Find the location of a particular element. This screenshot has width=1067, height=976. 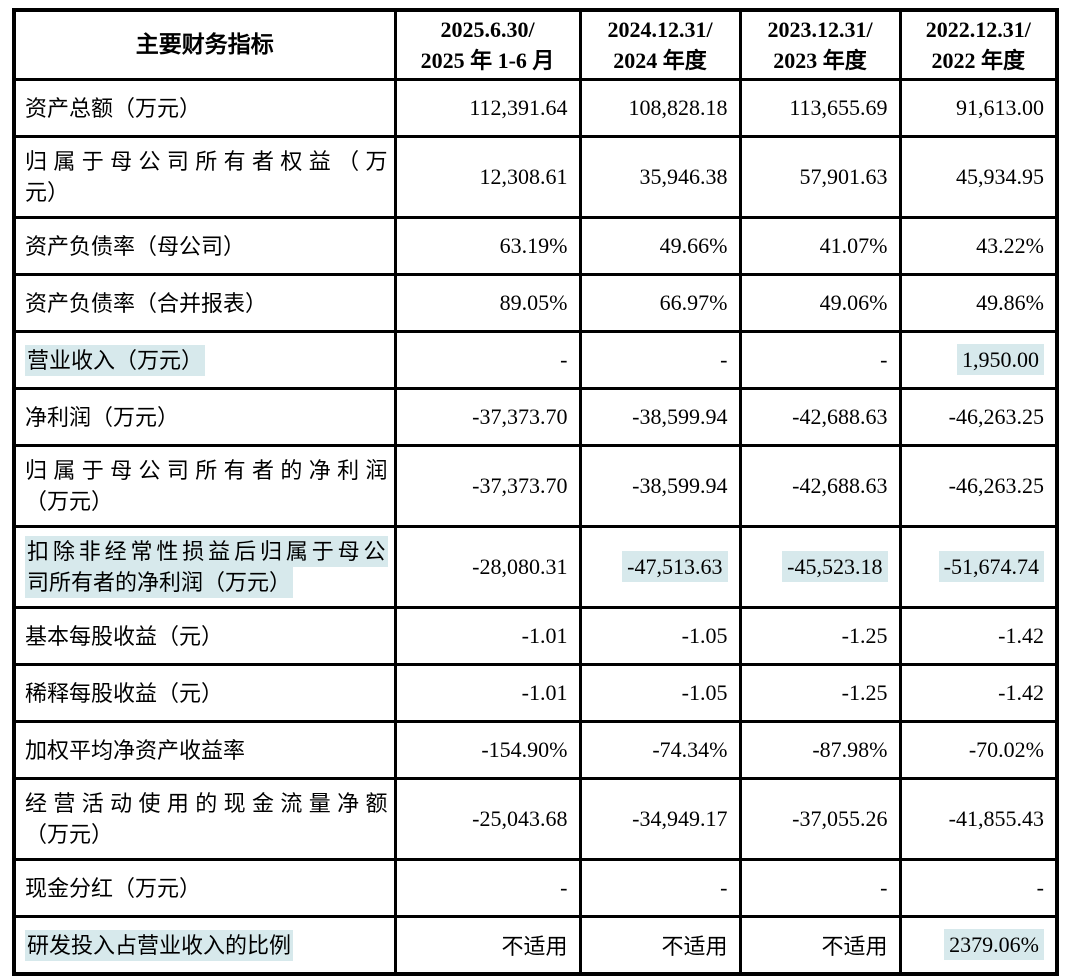

header-period-date: 2024.12.31/ is located at coordinates (660, 29).